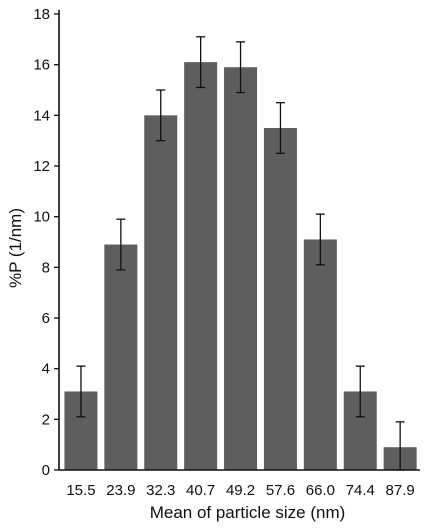  I want to click on x-tick-label: 23.9, so click(120, 490).